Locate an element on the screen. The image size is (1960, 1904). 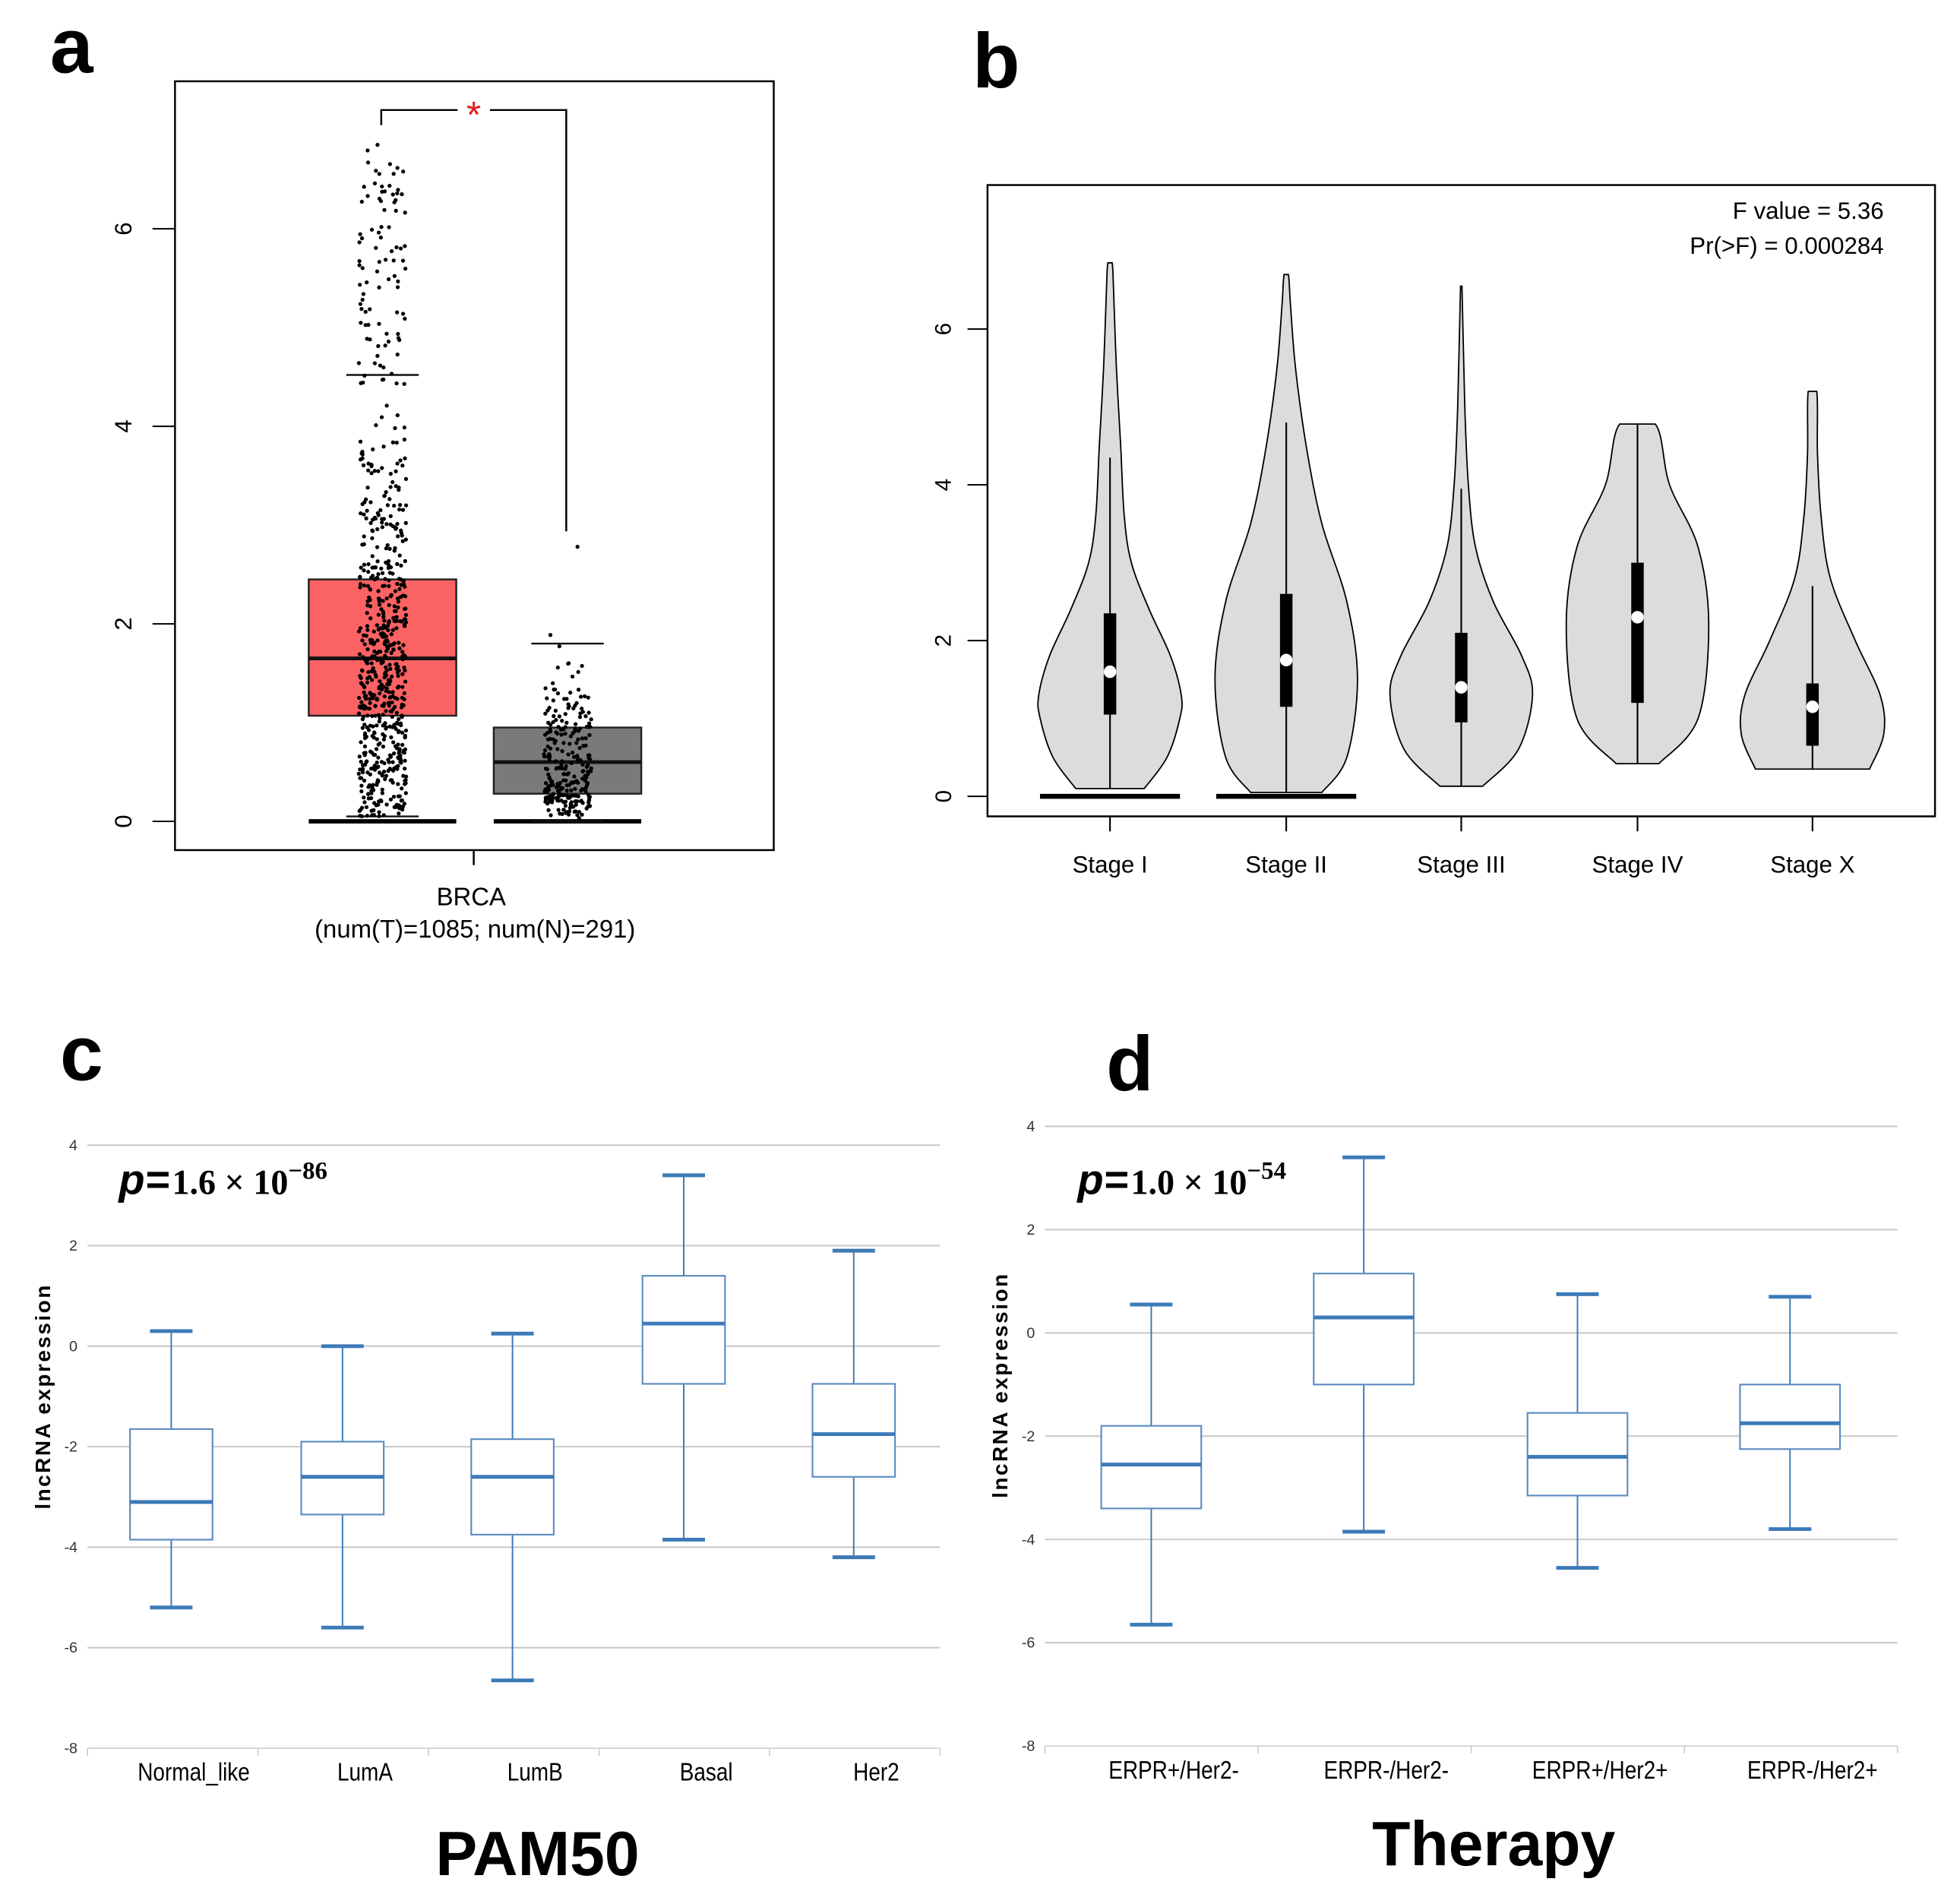
x-tick-label: LumA is located at coordinates (366, 1773).